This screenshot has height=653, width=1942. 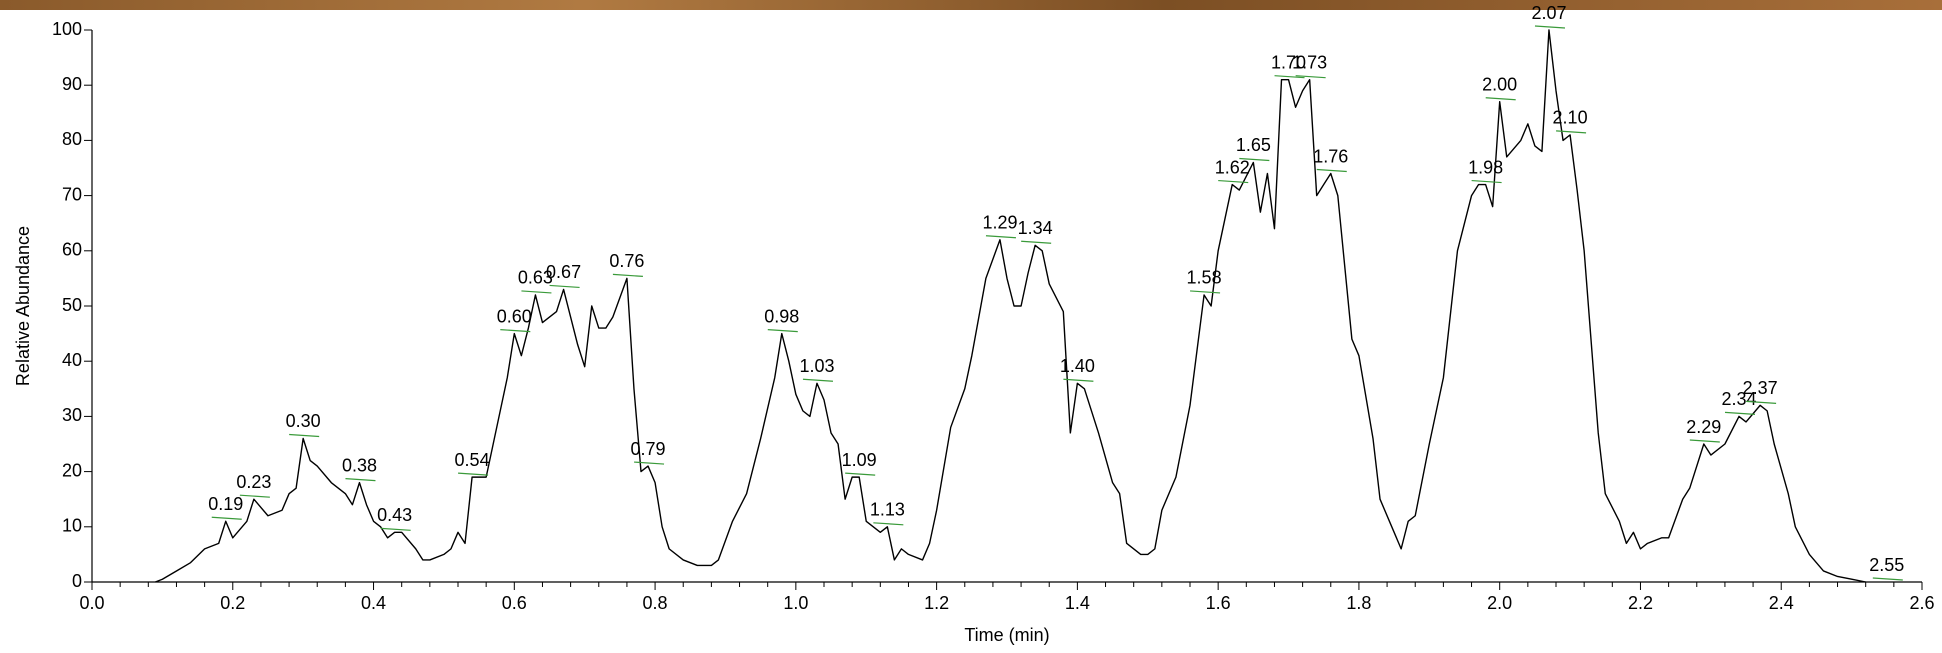 I want to click on x-tick-label: 1.4, so click(x=1077, y=603).